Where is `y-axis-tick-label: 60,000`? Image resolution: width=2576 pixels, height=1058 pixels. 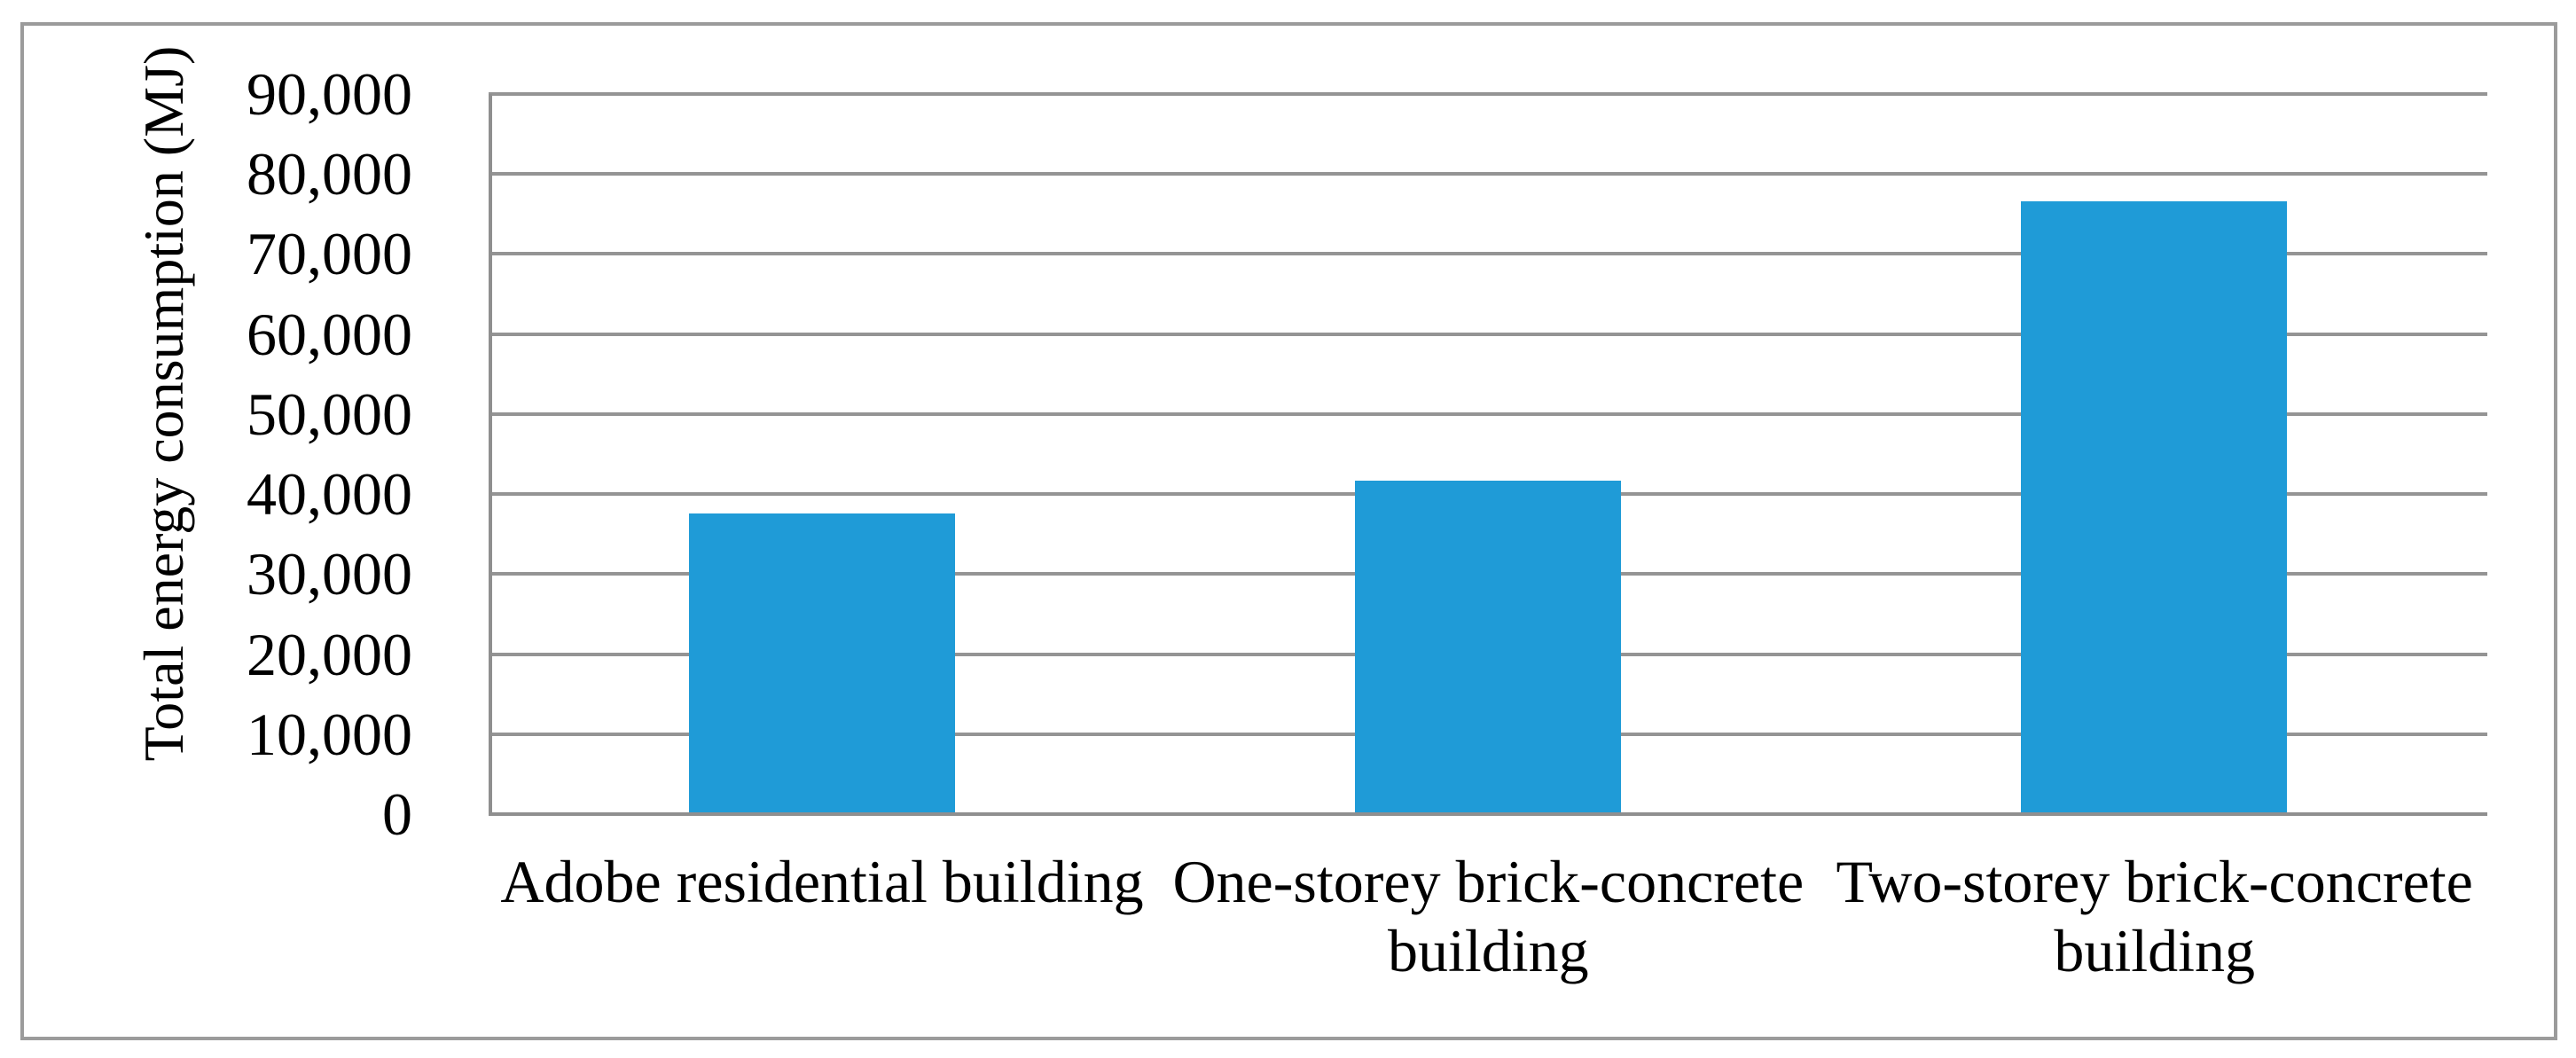 y-axis-tick-label: 60,000 is located at coordinates (329, 334).